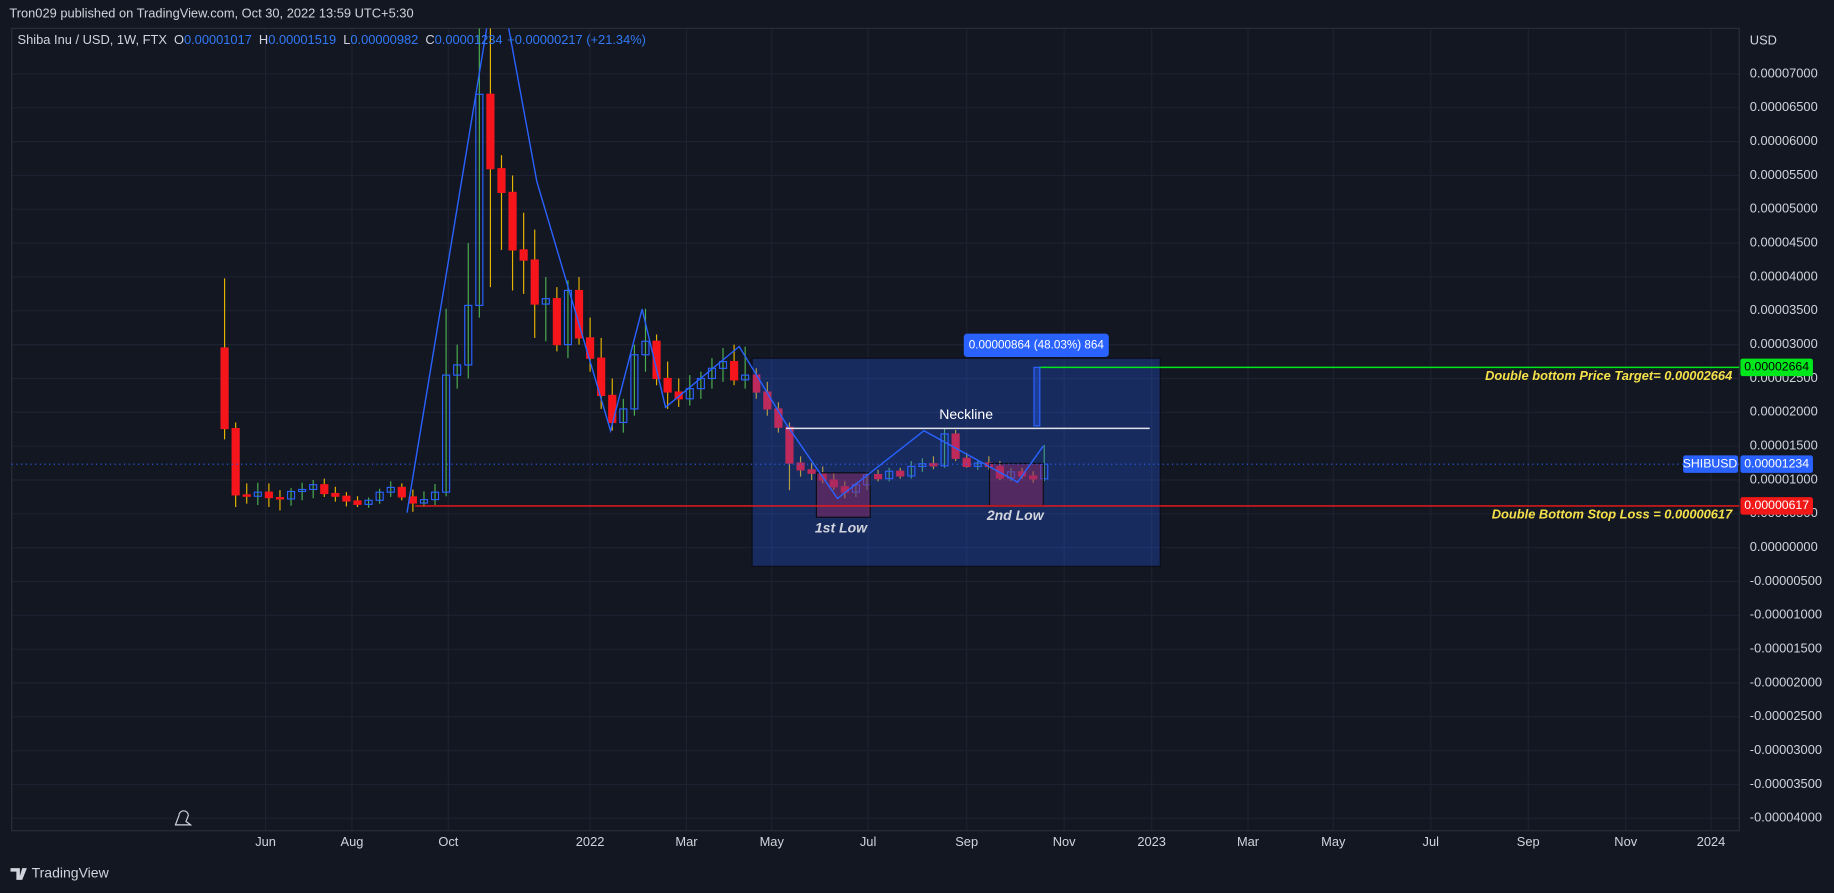  I want to click on y-tick-label: -0.00004000, so click(1786, 817).